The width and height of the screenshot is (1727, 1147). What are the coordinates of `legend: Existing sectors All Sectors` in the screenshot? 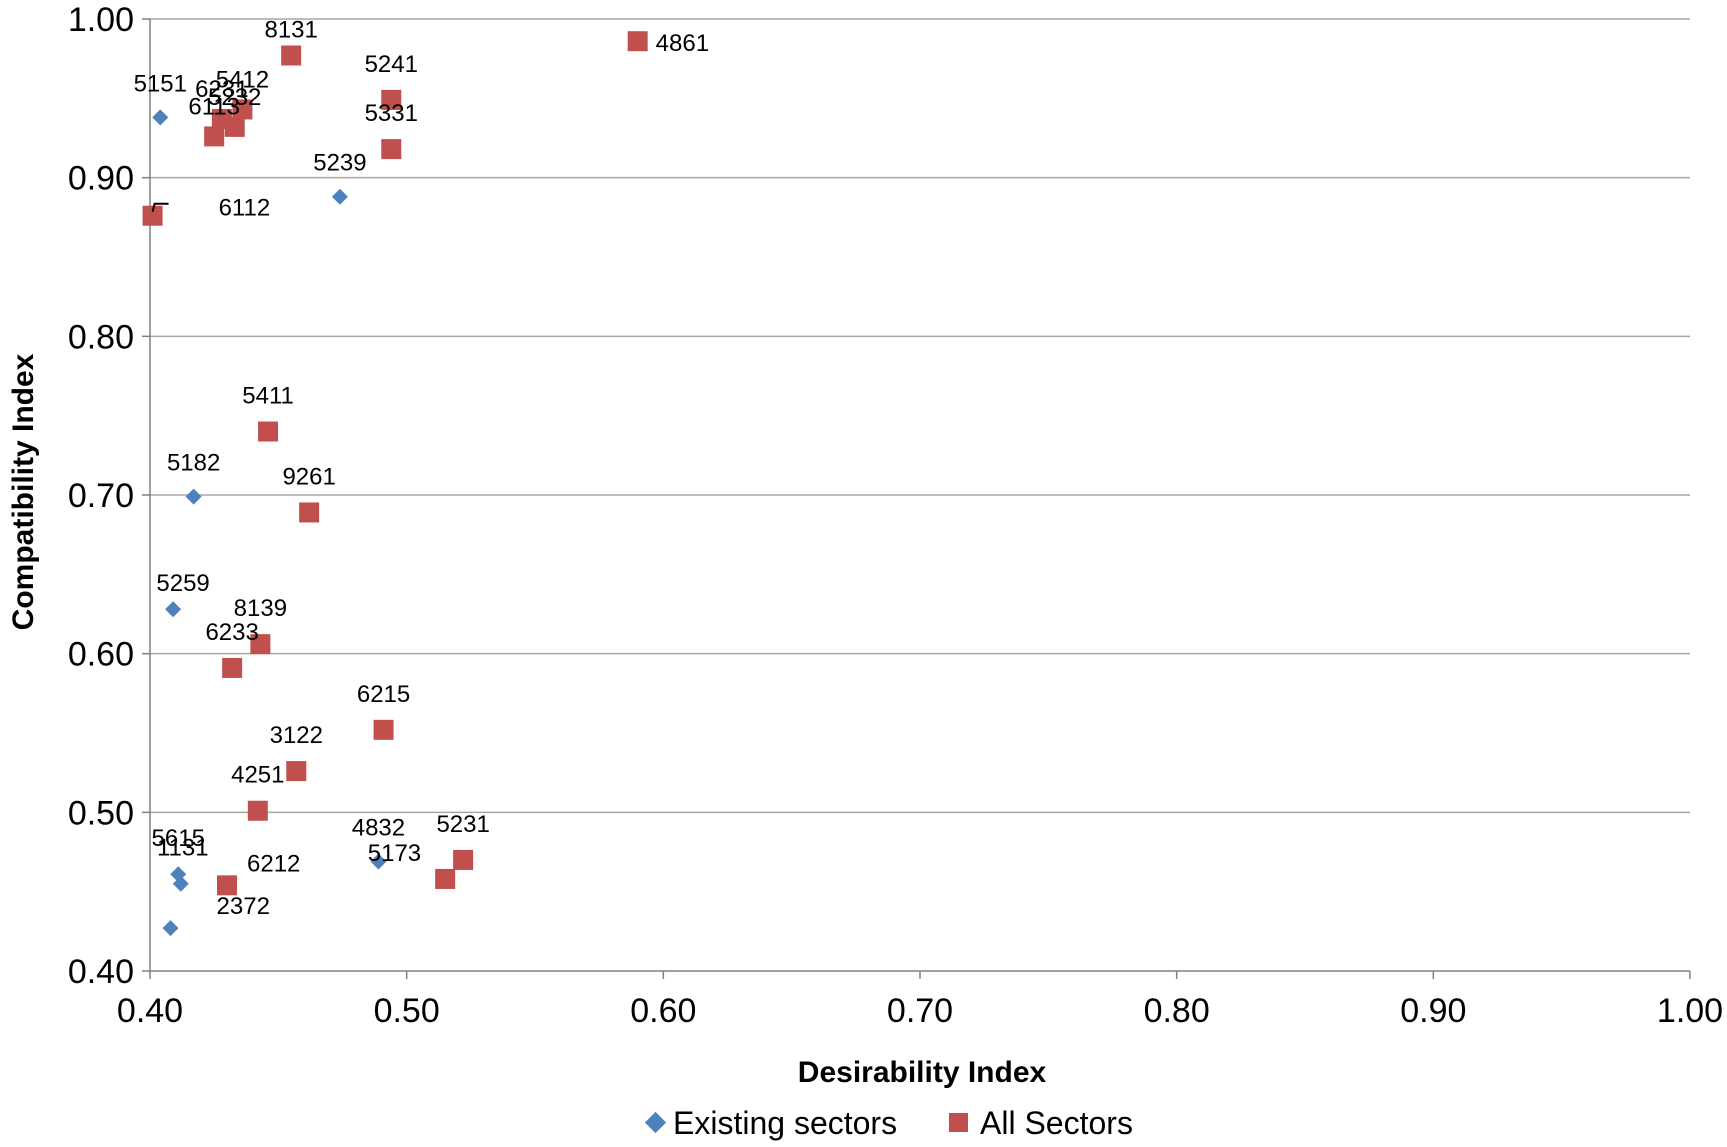 It's located at (888, 1123).